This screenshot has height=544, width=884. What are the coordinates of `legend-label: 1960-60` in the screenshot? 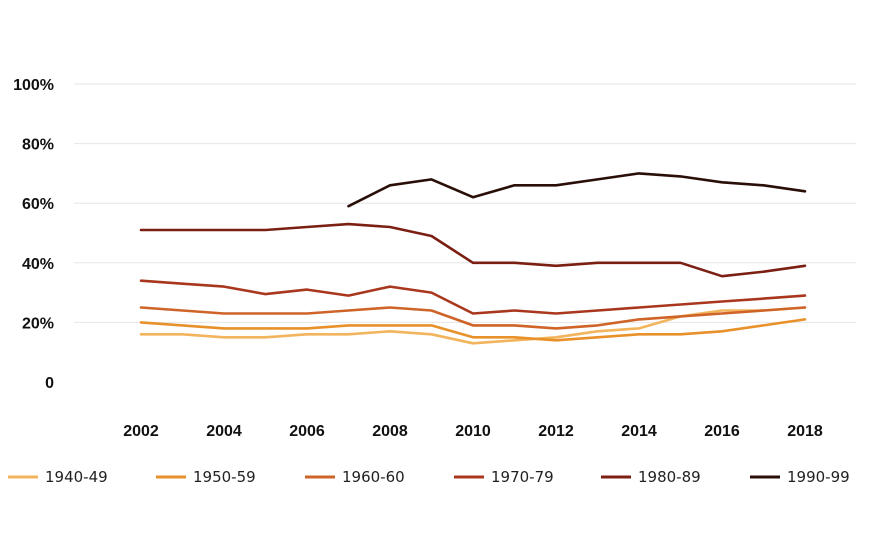 It's located at (373, 477).